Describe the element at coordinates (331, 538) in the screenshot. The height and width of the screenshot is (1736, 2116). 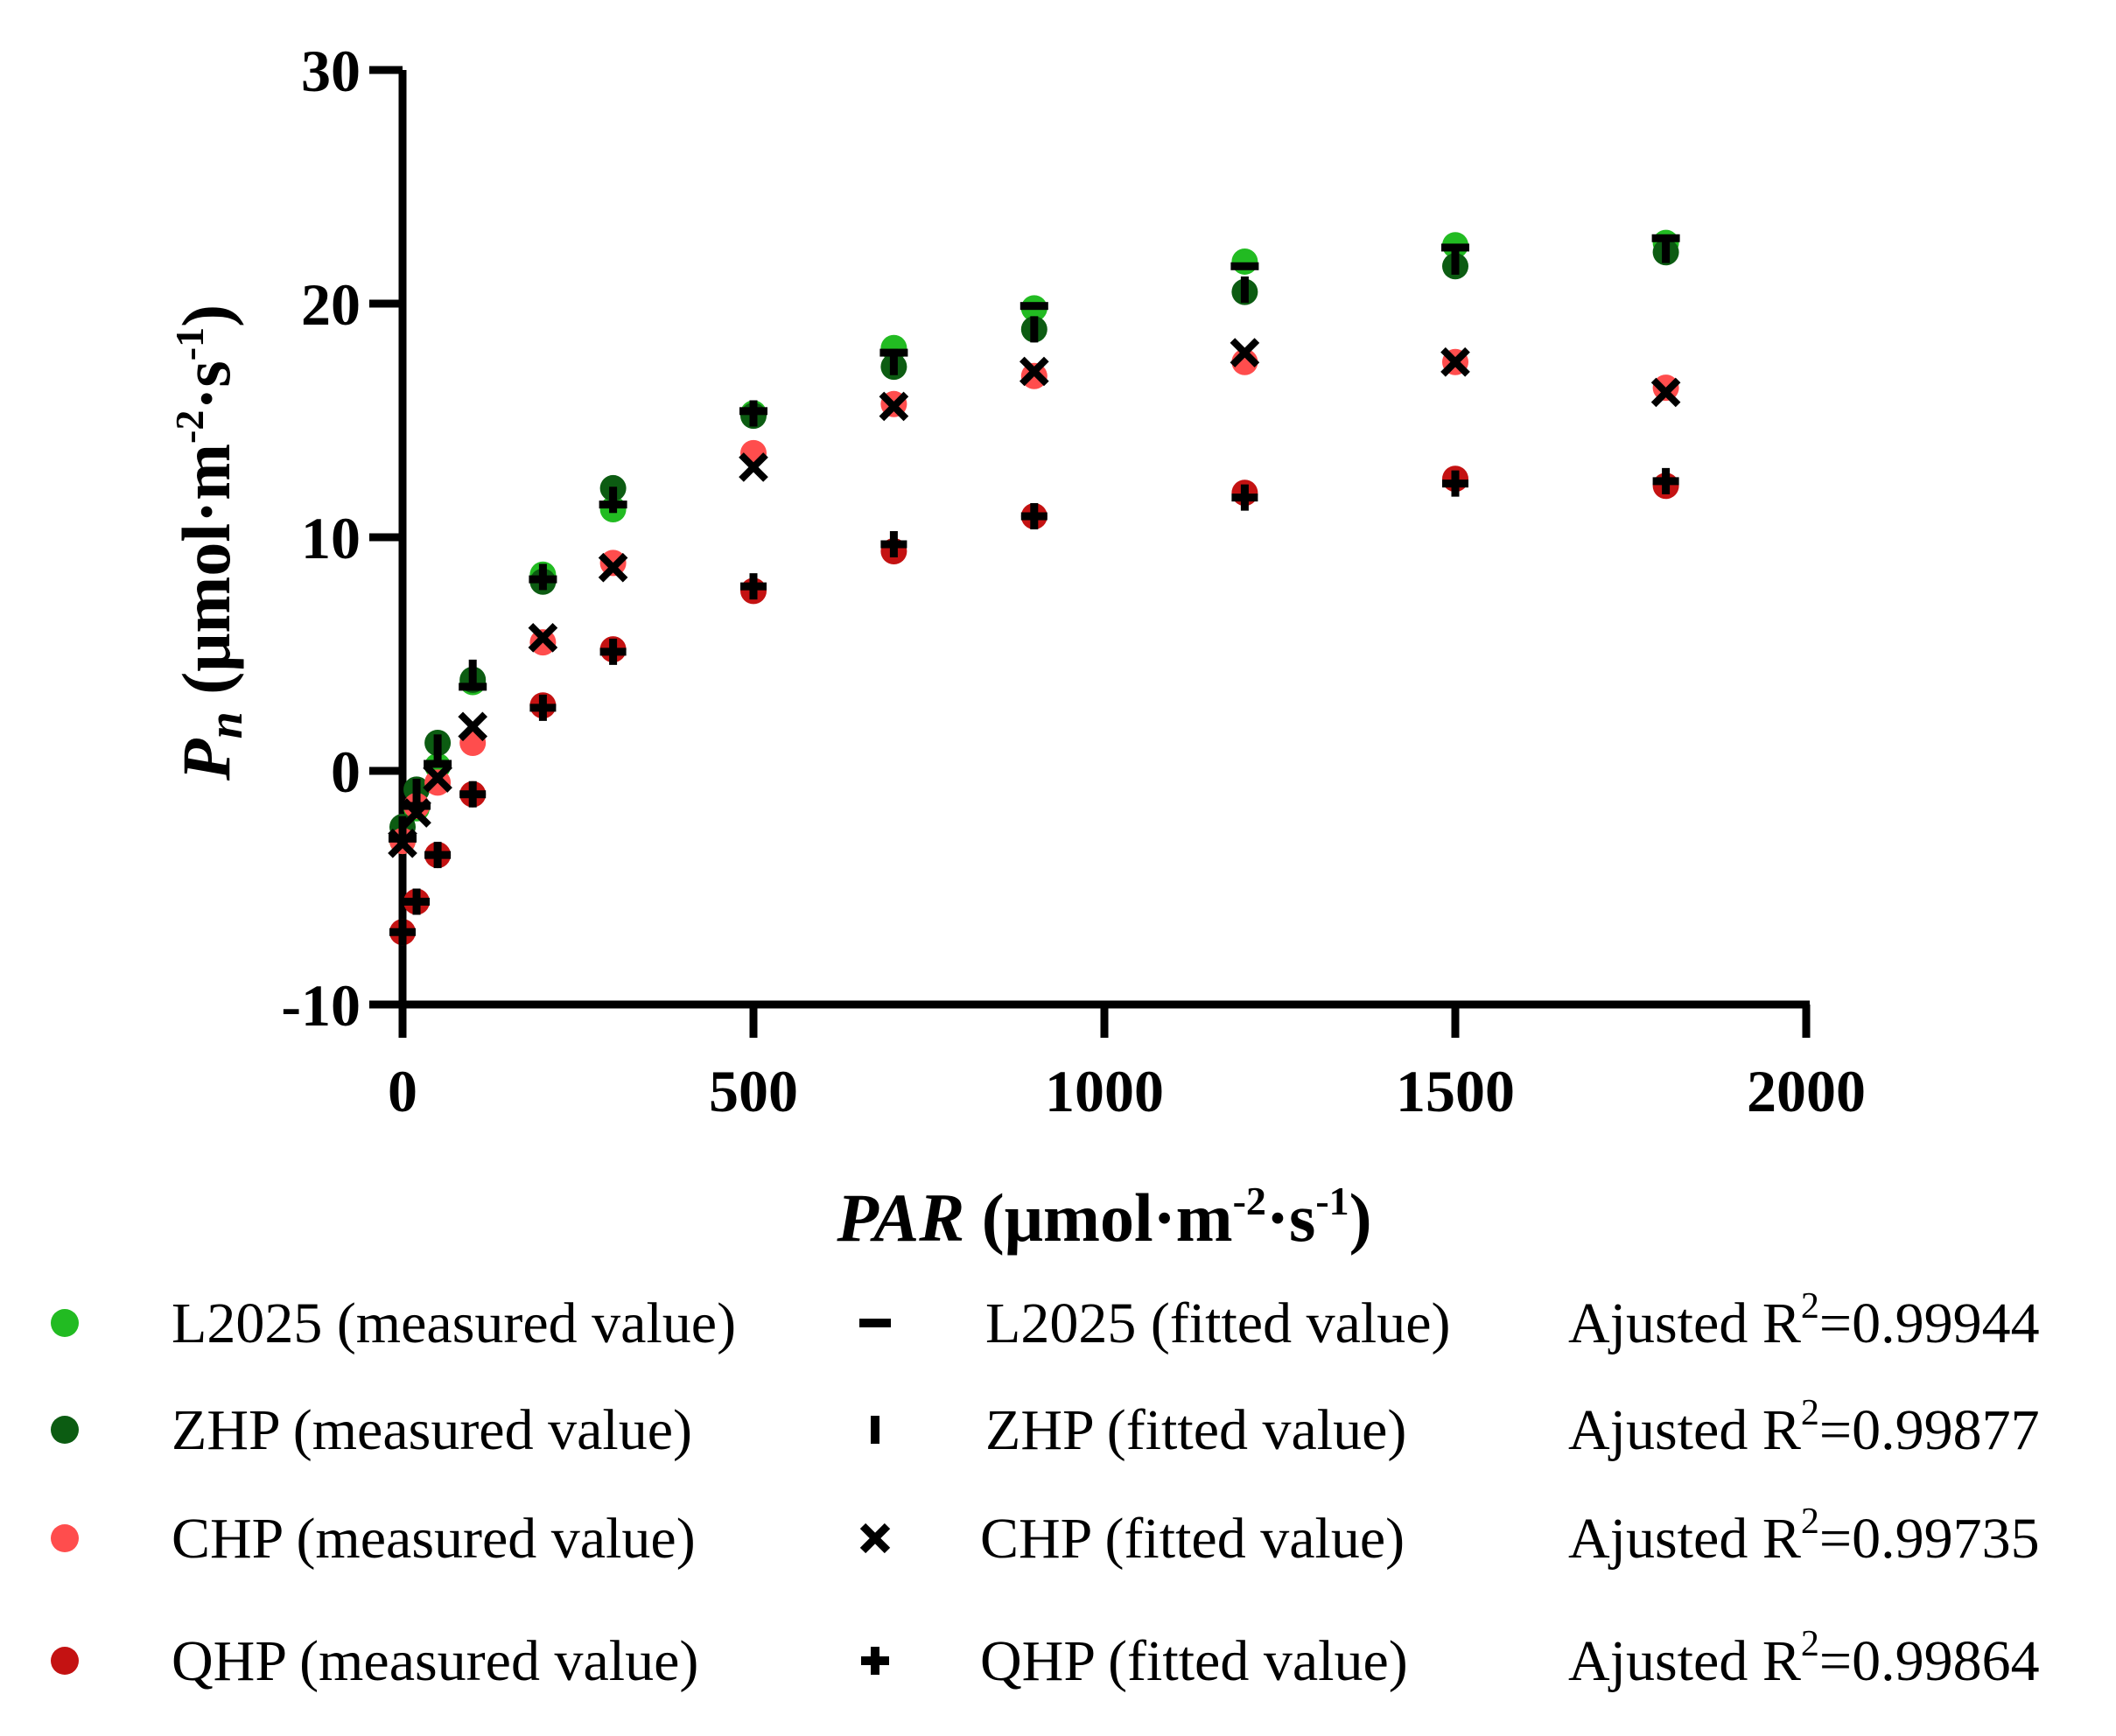
I see `y-tick-label: 10` at that location.